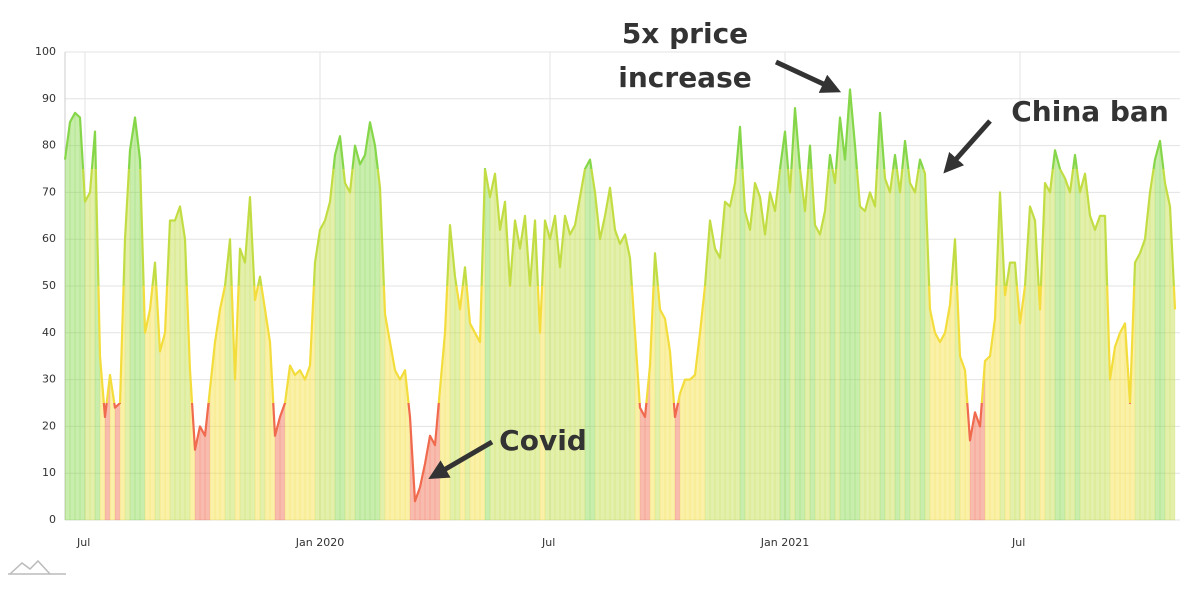 The image size is (1200, 589). I want to click on logo, so click(37, 567).